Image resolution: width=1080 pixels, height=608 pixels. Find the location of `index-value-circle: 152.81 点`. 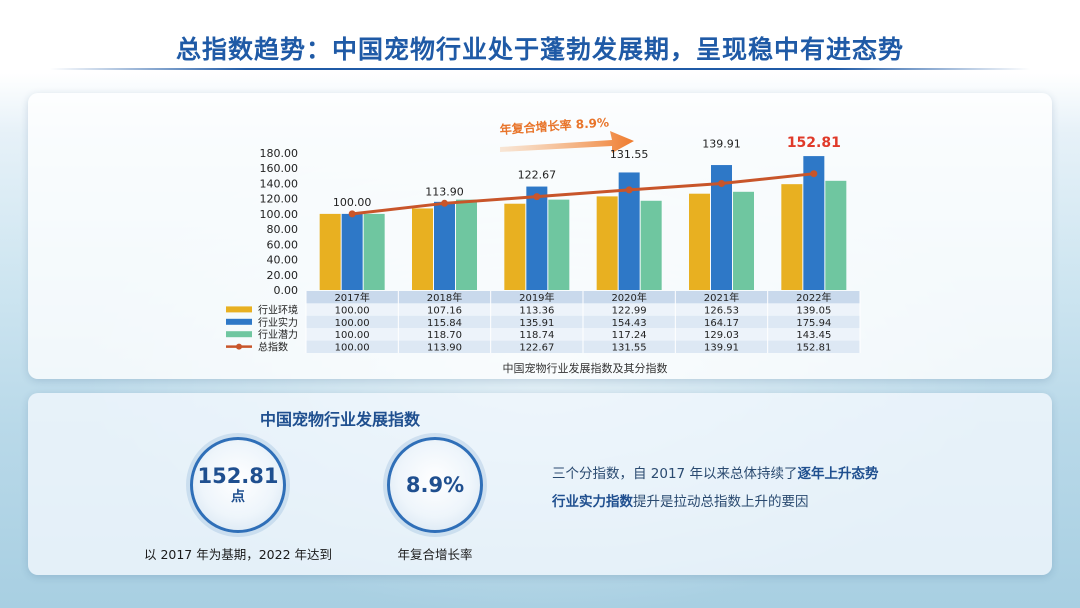

index-value-circle: 152.81 点 is located at coordinates (238, 485).